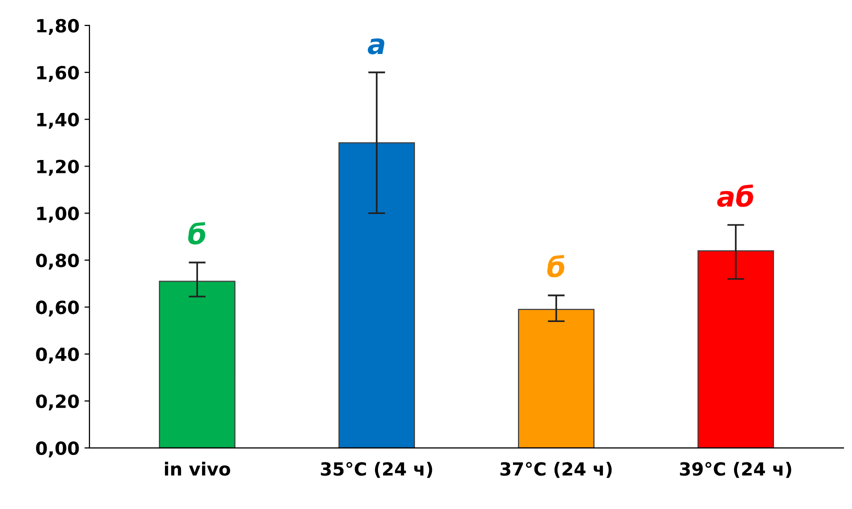 The height and width of the screenshot is (509, 852). What do you see at coordinates (376, 470) in the screenshot?
I see `x-tick-label: 35°C (24 ч)` at bounding box center [376, 470].